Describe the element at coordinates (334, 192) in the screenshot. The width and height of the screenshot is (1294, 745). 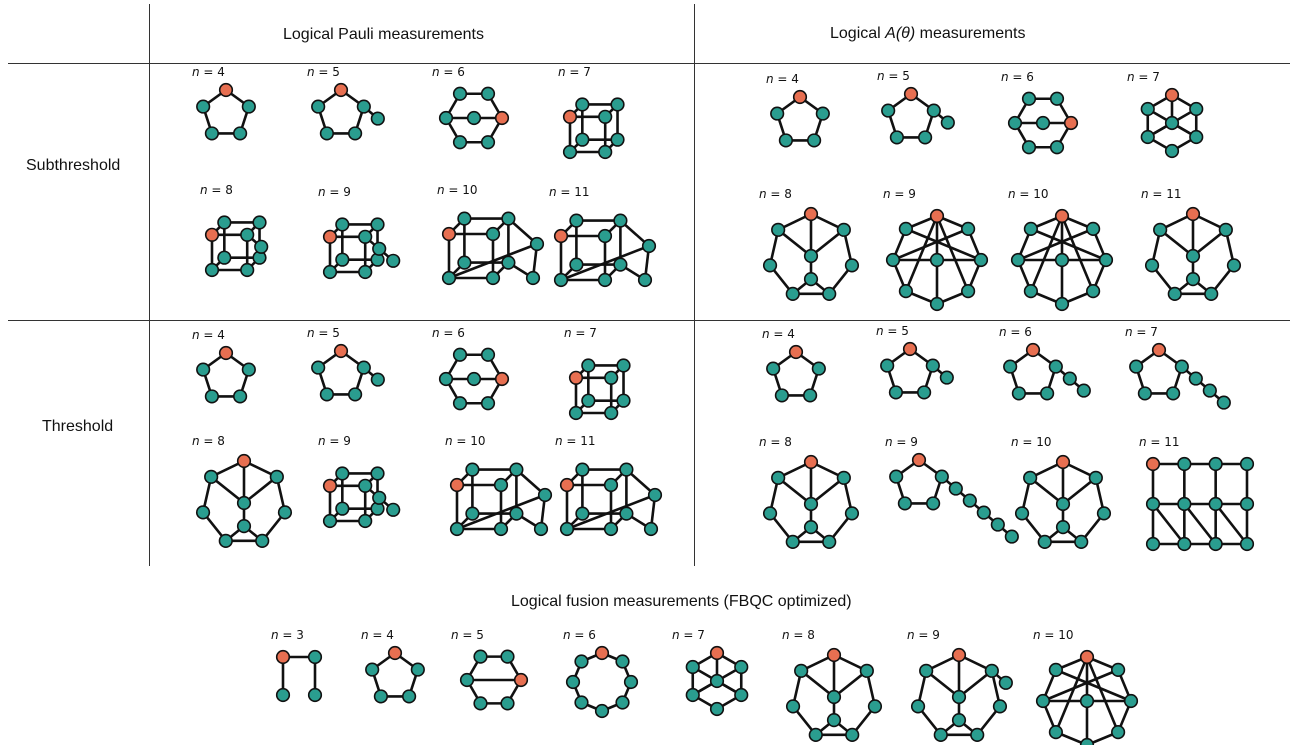
I see `graph-label: n = 9` at that location.